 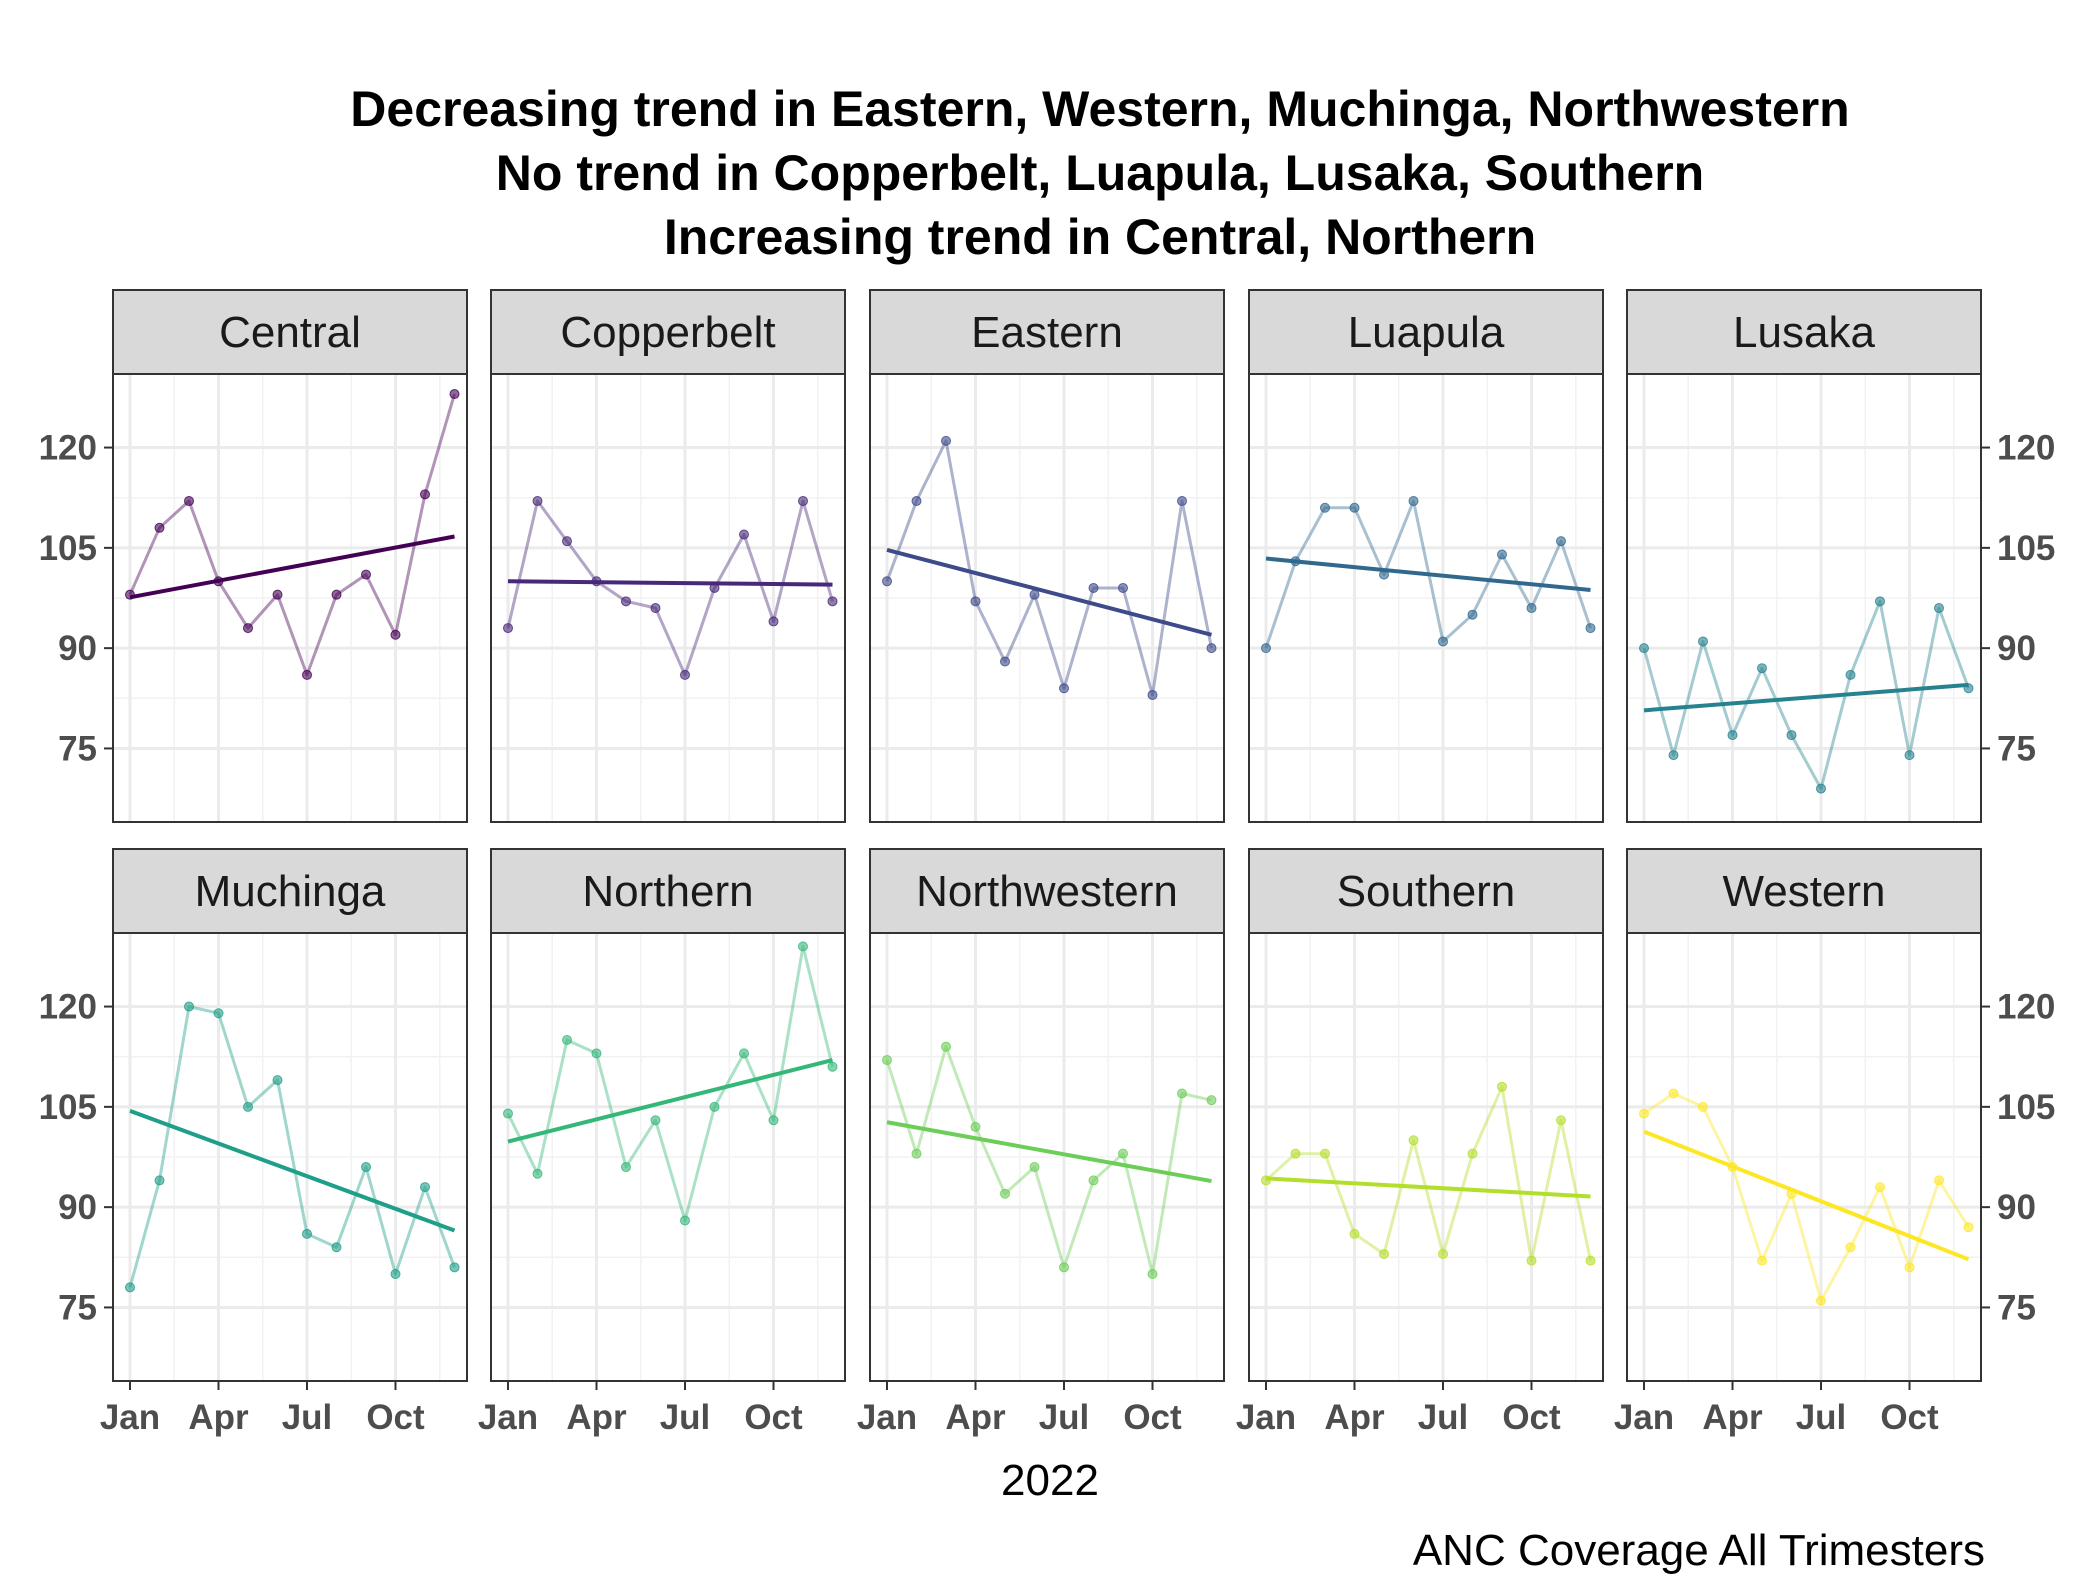 I want to click on y-tick-label: 90, so click(x=77, y=648).